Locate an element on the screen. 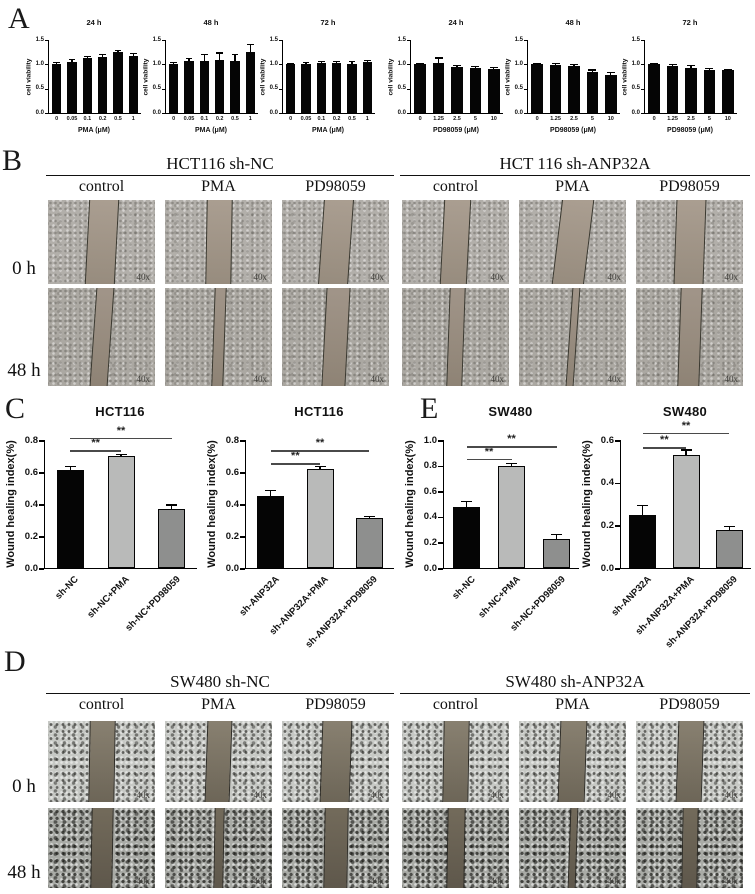 Image resolution: width=755 pixels, height=894 pixels. significance-label: ** is located at coordinates (511, 439).